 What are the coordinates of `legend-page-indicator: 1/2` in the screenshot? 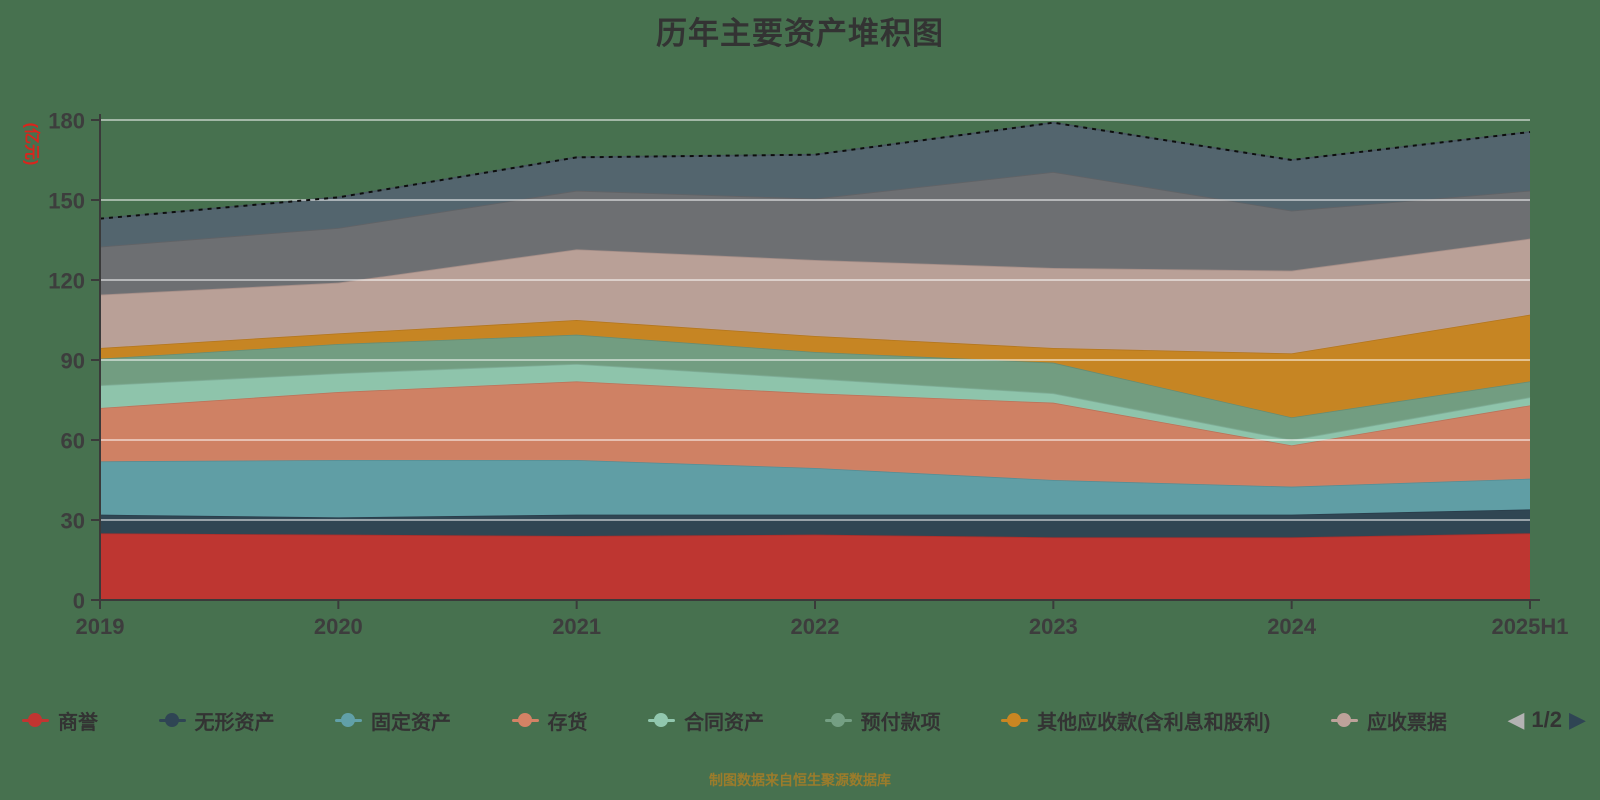 It's located at (1546, 719).